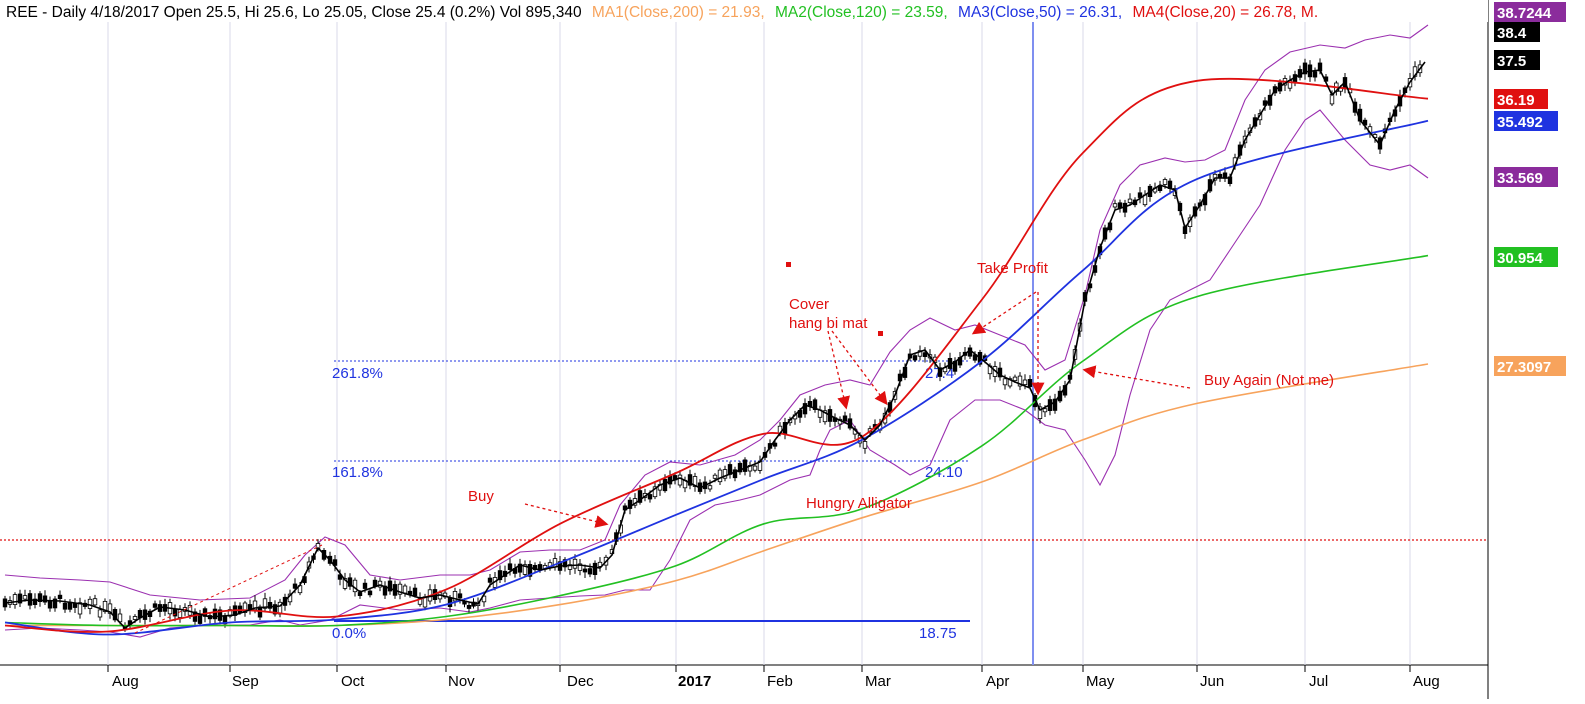 The height and width of the screenshot is (704, 1585). I want to click on time-axis-labels: Aug Sep Oct Nov Dec 2017 Feb Mar Apr May Jun Jul Aug, so click(776, 681).